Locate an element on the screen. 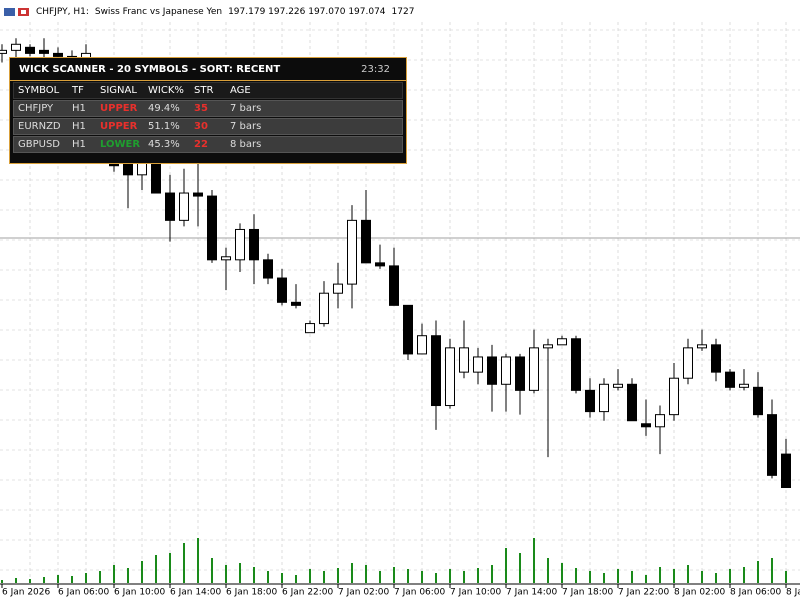 The width and height of the screenshot is (800, 600). column-header: WICK% is located at coordinates (166, 90).